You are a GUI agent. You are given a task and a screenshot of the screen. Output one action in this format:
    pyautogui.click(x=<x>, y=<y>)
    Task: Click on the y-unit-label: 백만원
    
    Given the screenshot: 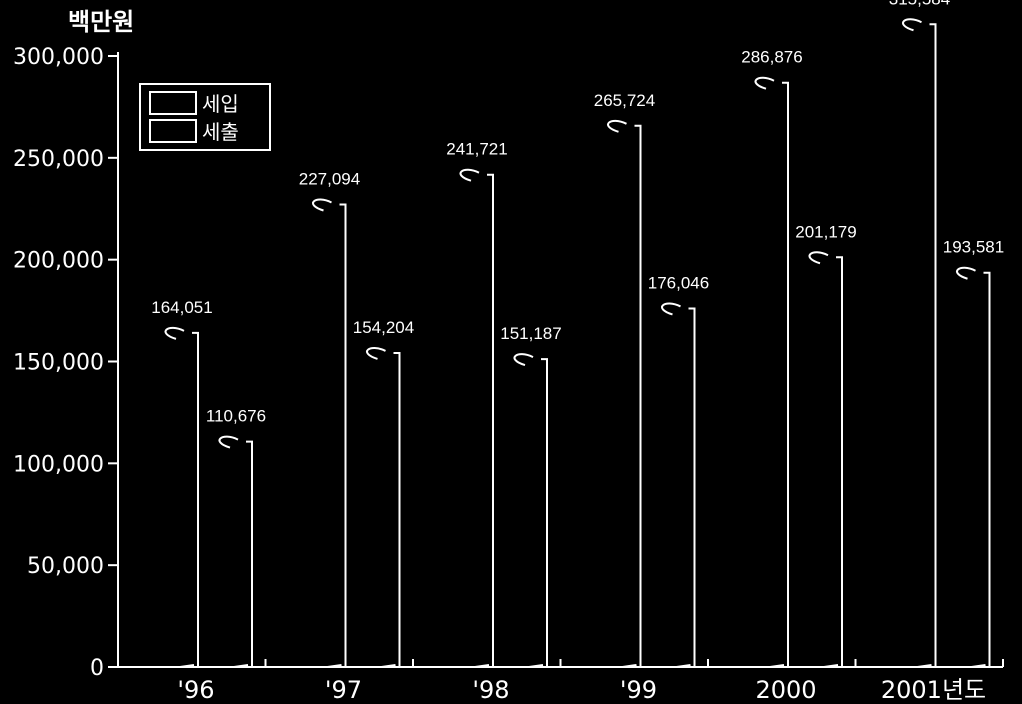 What is the action you would take?
    pyautogui.click(x=101, y=22)
    